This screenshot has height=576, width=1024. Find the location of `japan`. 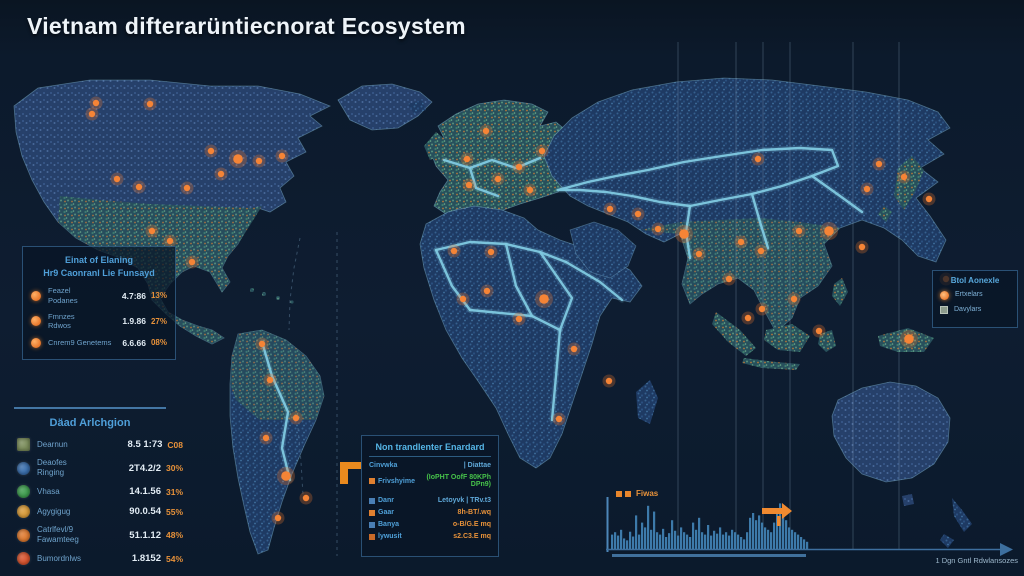

japan is located at coordinates (909, 183).